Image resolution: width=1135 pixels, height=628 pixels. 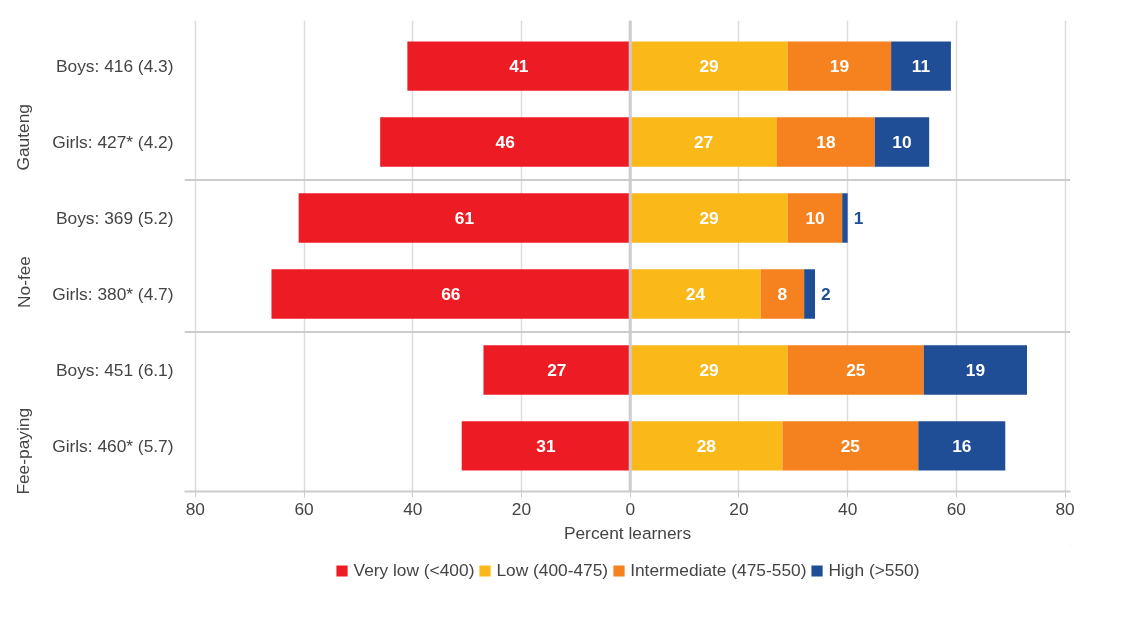 I want to click on legend-label: Very low (<400), so click(x=414, y=570).